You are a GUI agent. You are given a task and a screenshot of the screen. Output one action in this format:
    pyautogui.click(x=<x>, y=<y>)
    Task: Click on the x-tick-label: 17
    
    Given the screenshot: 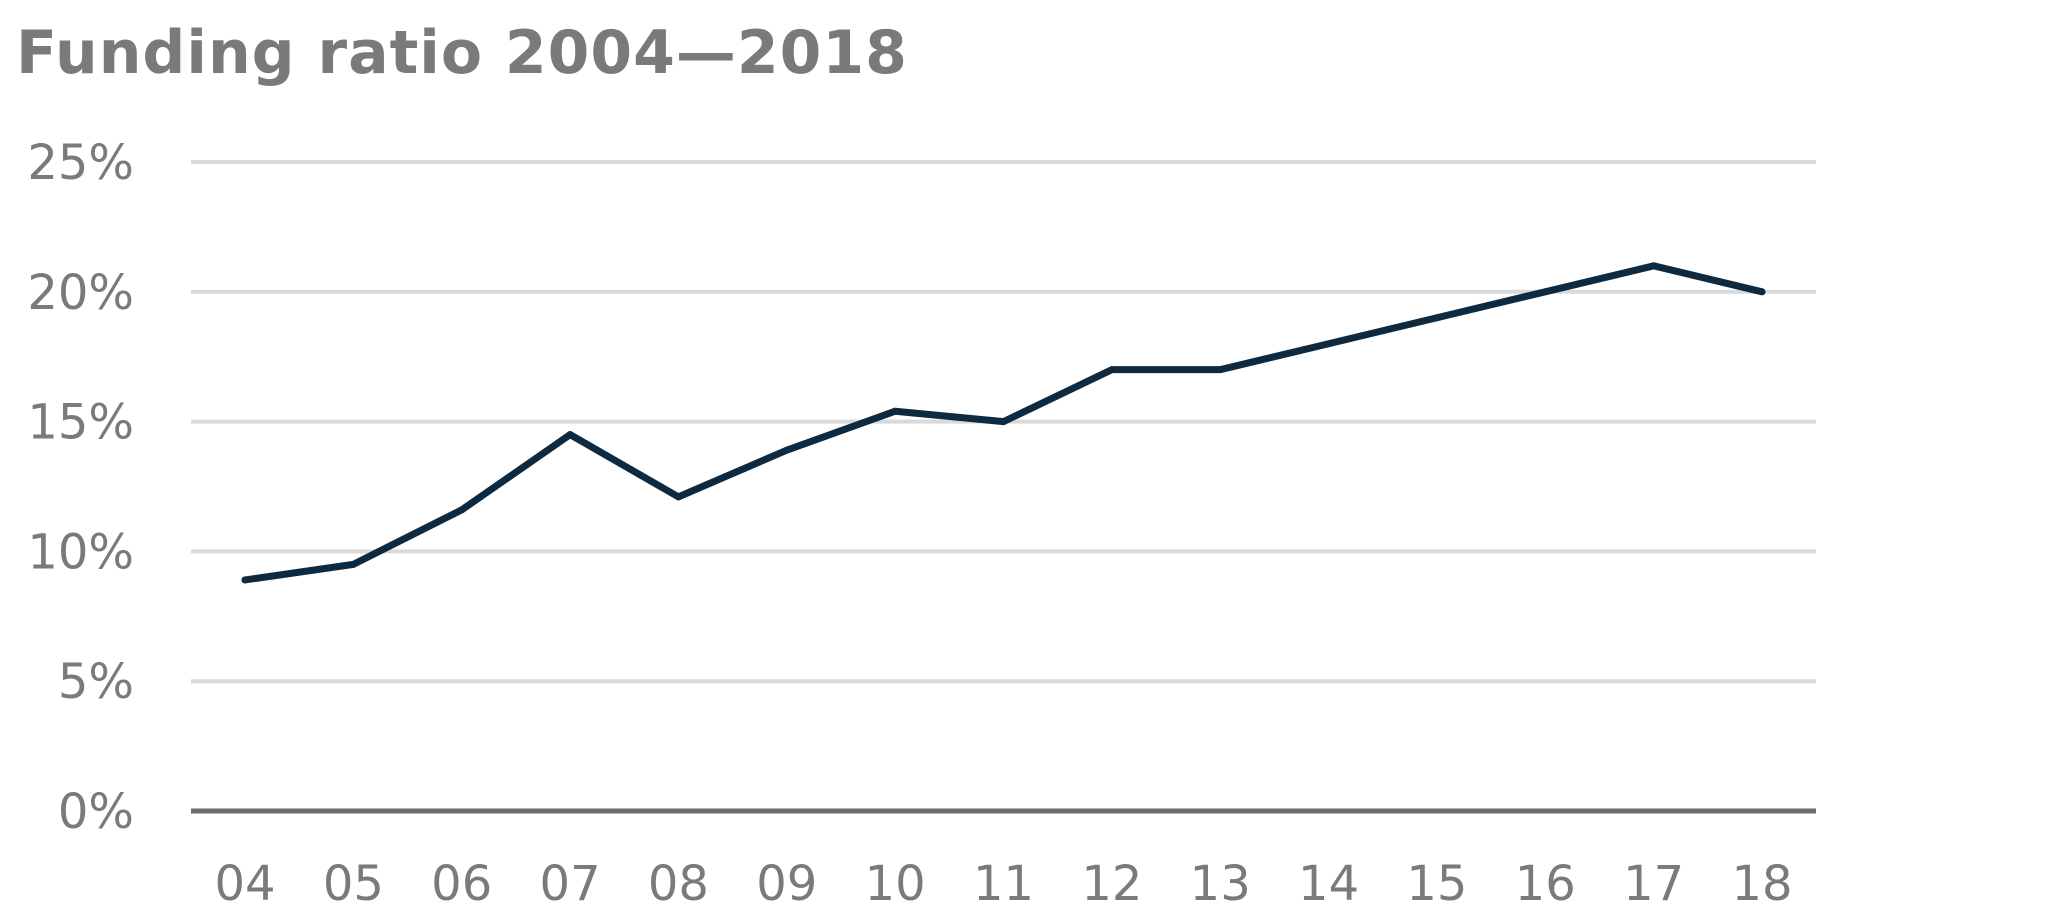 What is the action you would take?
    pyautogui.click(x=1653, y=884)
    